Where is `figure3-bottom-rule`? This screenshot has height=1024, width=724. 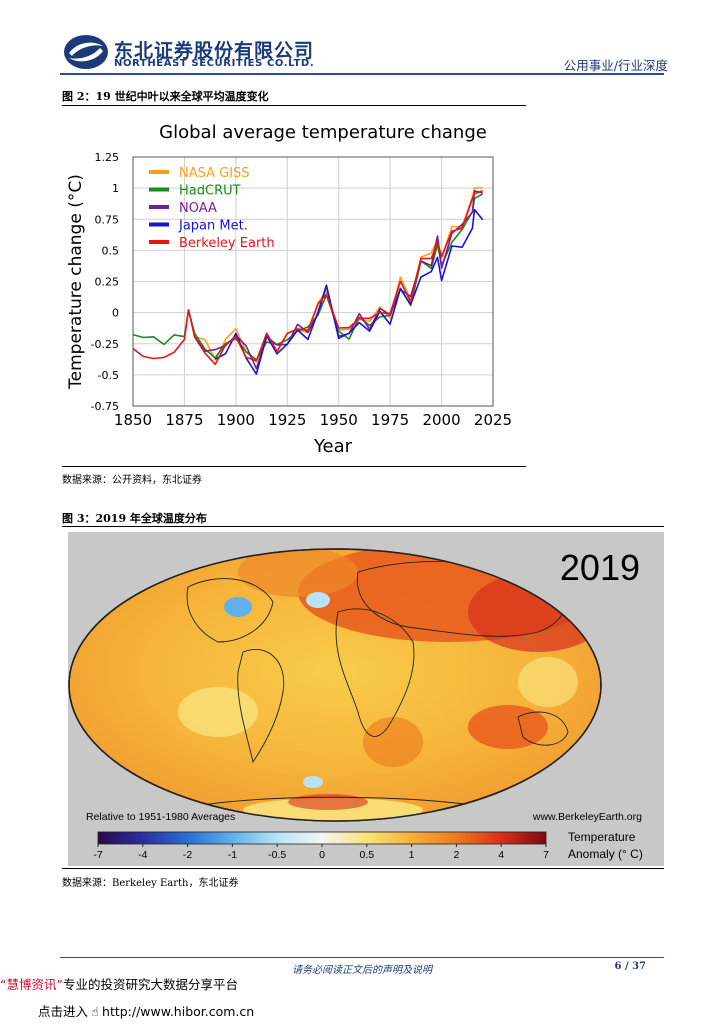
figure3-bottom-rule is located at coordinates (363, 868).